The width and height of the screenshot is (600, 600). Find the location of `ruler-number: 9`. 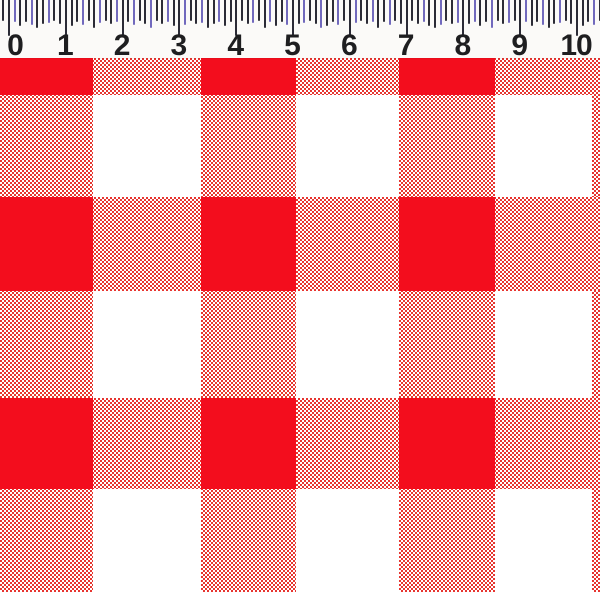

ruler-number: 9 is located at coordinates (519, 45).